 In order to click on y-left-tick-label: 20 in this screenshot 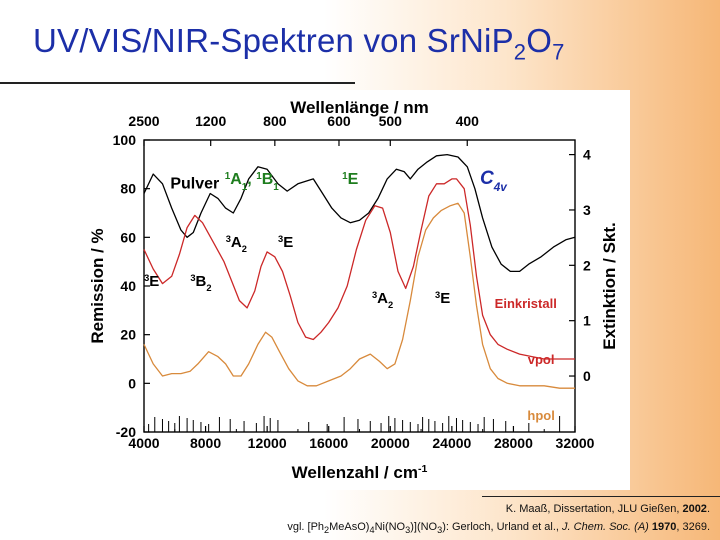, I will do `click(128, 335)`.